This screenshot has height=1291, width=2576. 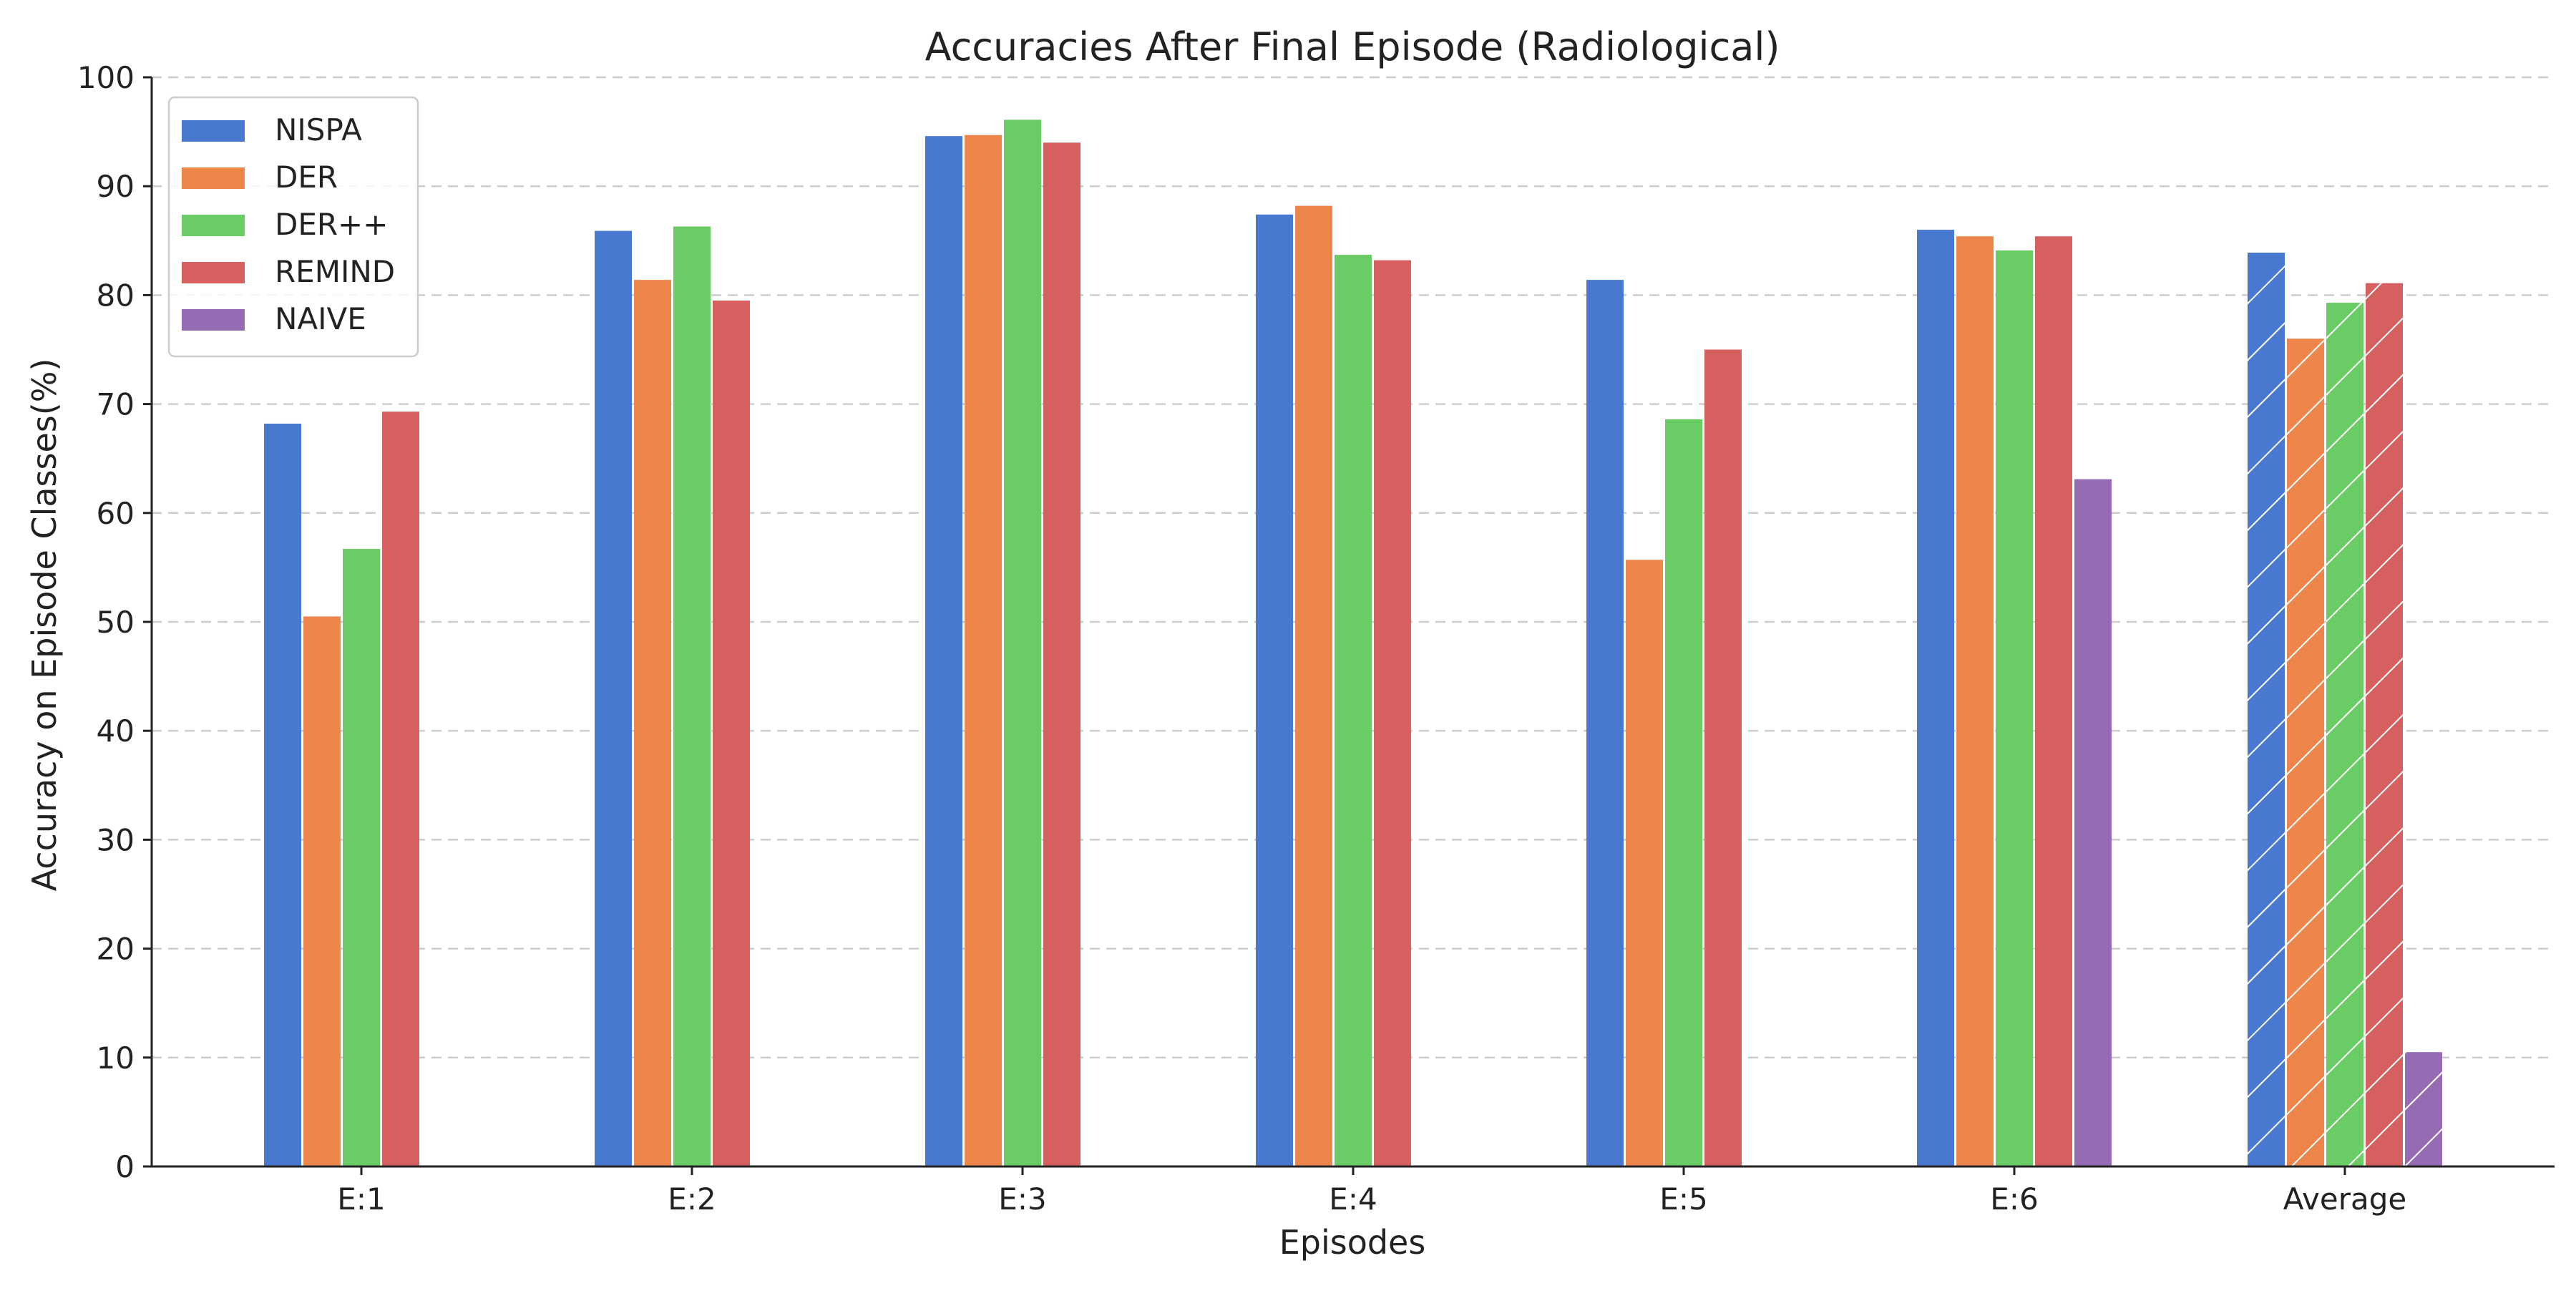 What do you see at coordinates (116, 186) in the screenshot?
I see `y-tick-label: 90` at bounding box center [116, 186].